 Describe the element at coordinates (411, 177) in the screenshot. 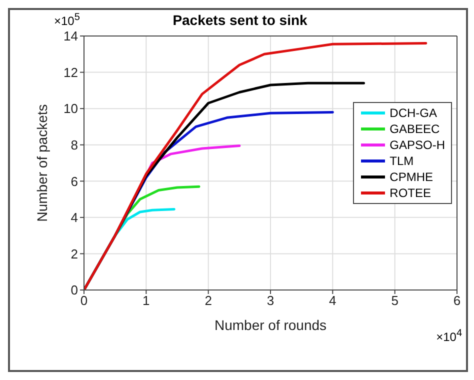

I see `legend-label: CPMHE` at that location.